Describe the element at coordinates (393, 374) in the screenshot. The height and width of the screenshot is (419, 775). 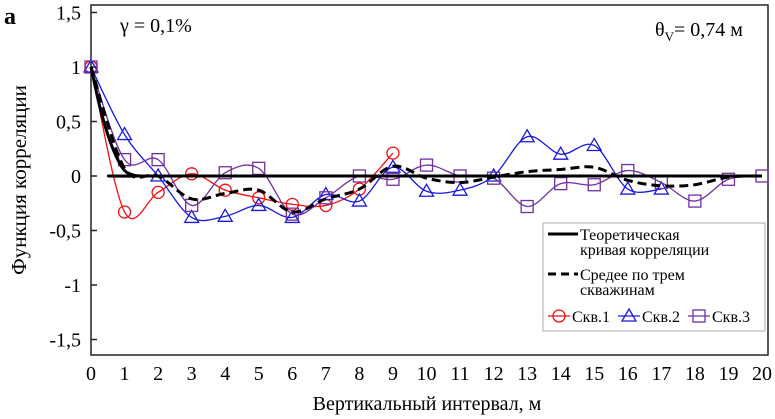
I see `x-tick-label: 9` at that location.